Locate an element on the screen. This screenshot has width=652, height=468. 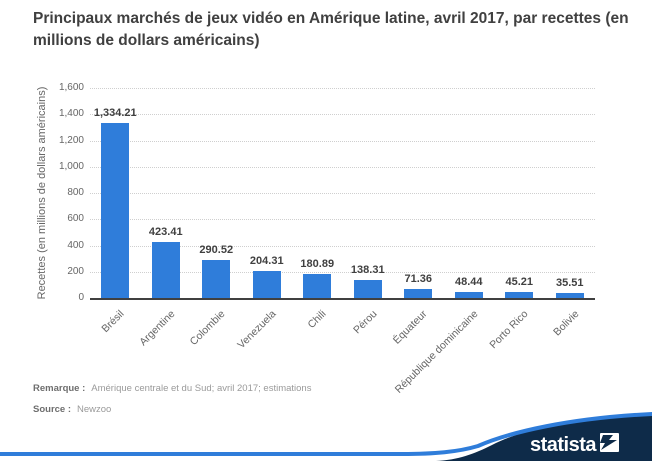
banner-swoosh-curve is located at coordinates (326, 434).